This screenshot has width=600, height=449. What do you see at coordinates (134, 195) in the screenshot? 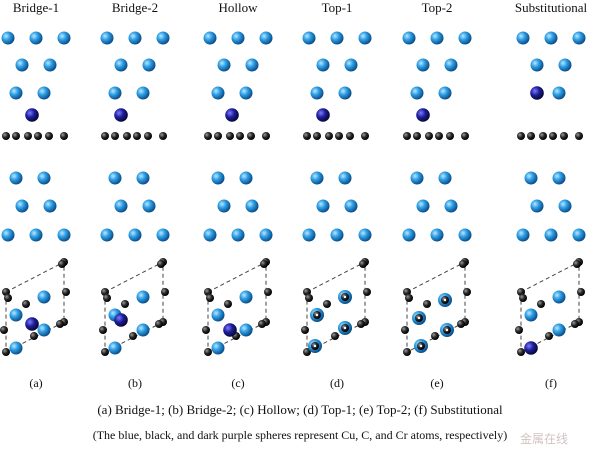
I see `structure-panel: Bridge-2 (b)` at bounding box center [134, 195].